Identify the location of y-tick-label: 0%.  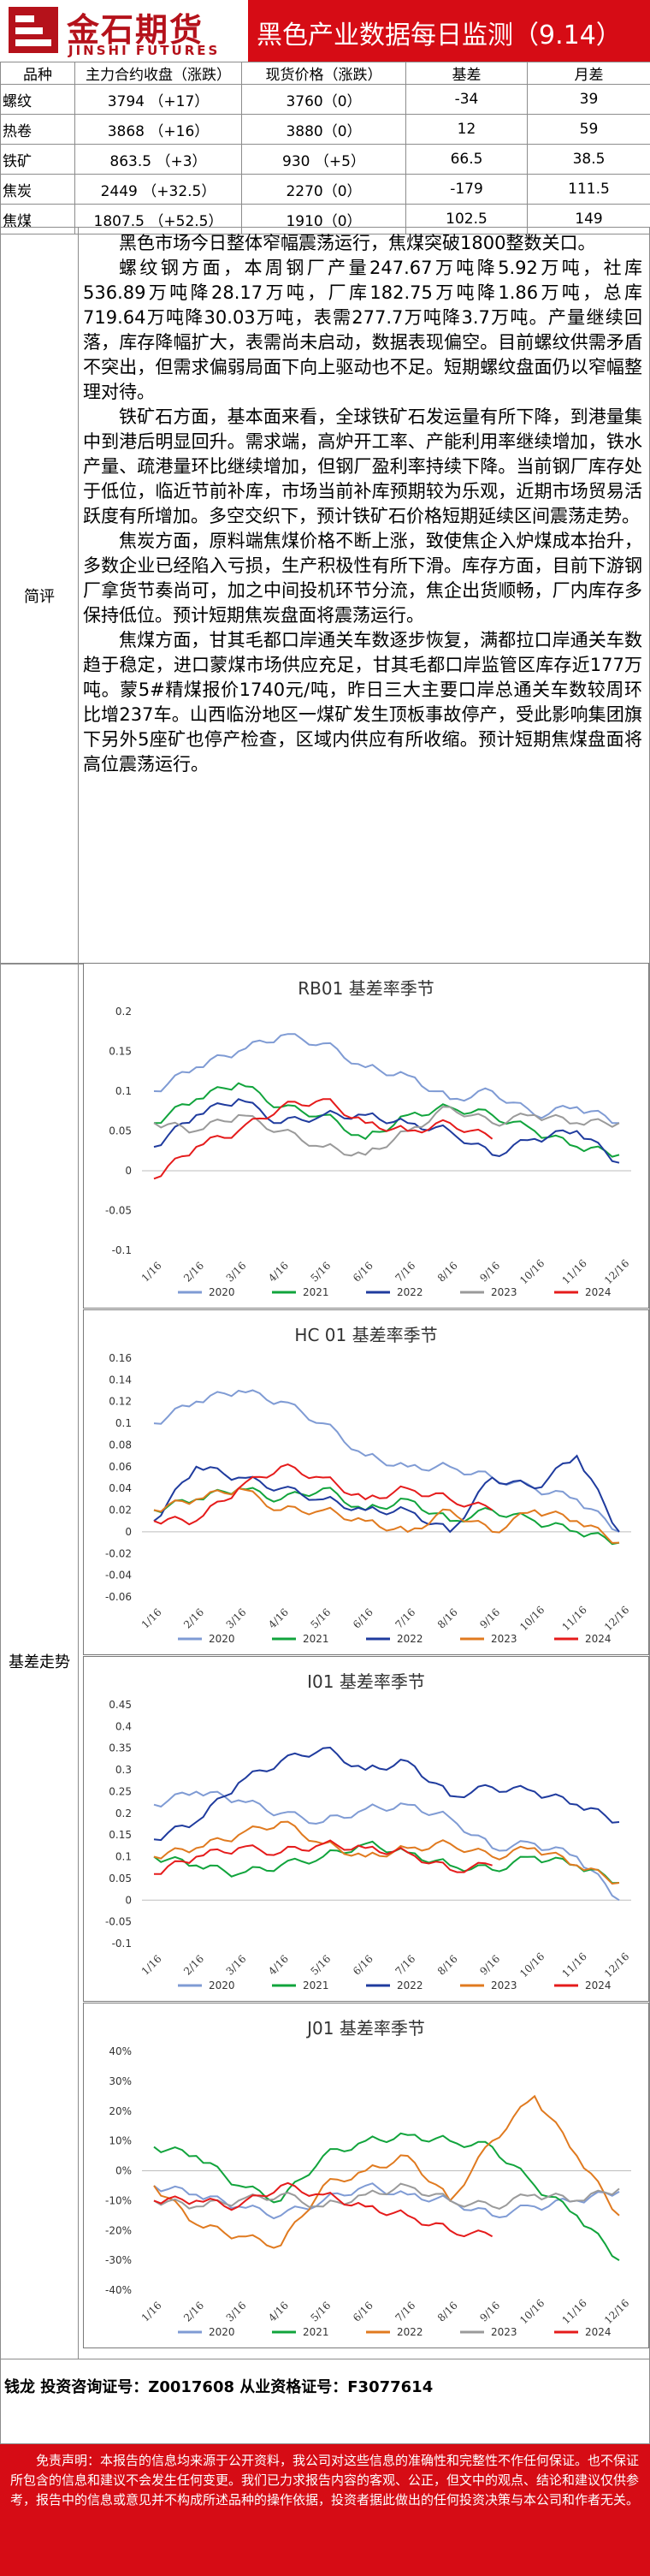
(123, 2171).